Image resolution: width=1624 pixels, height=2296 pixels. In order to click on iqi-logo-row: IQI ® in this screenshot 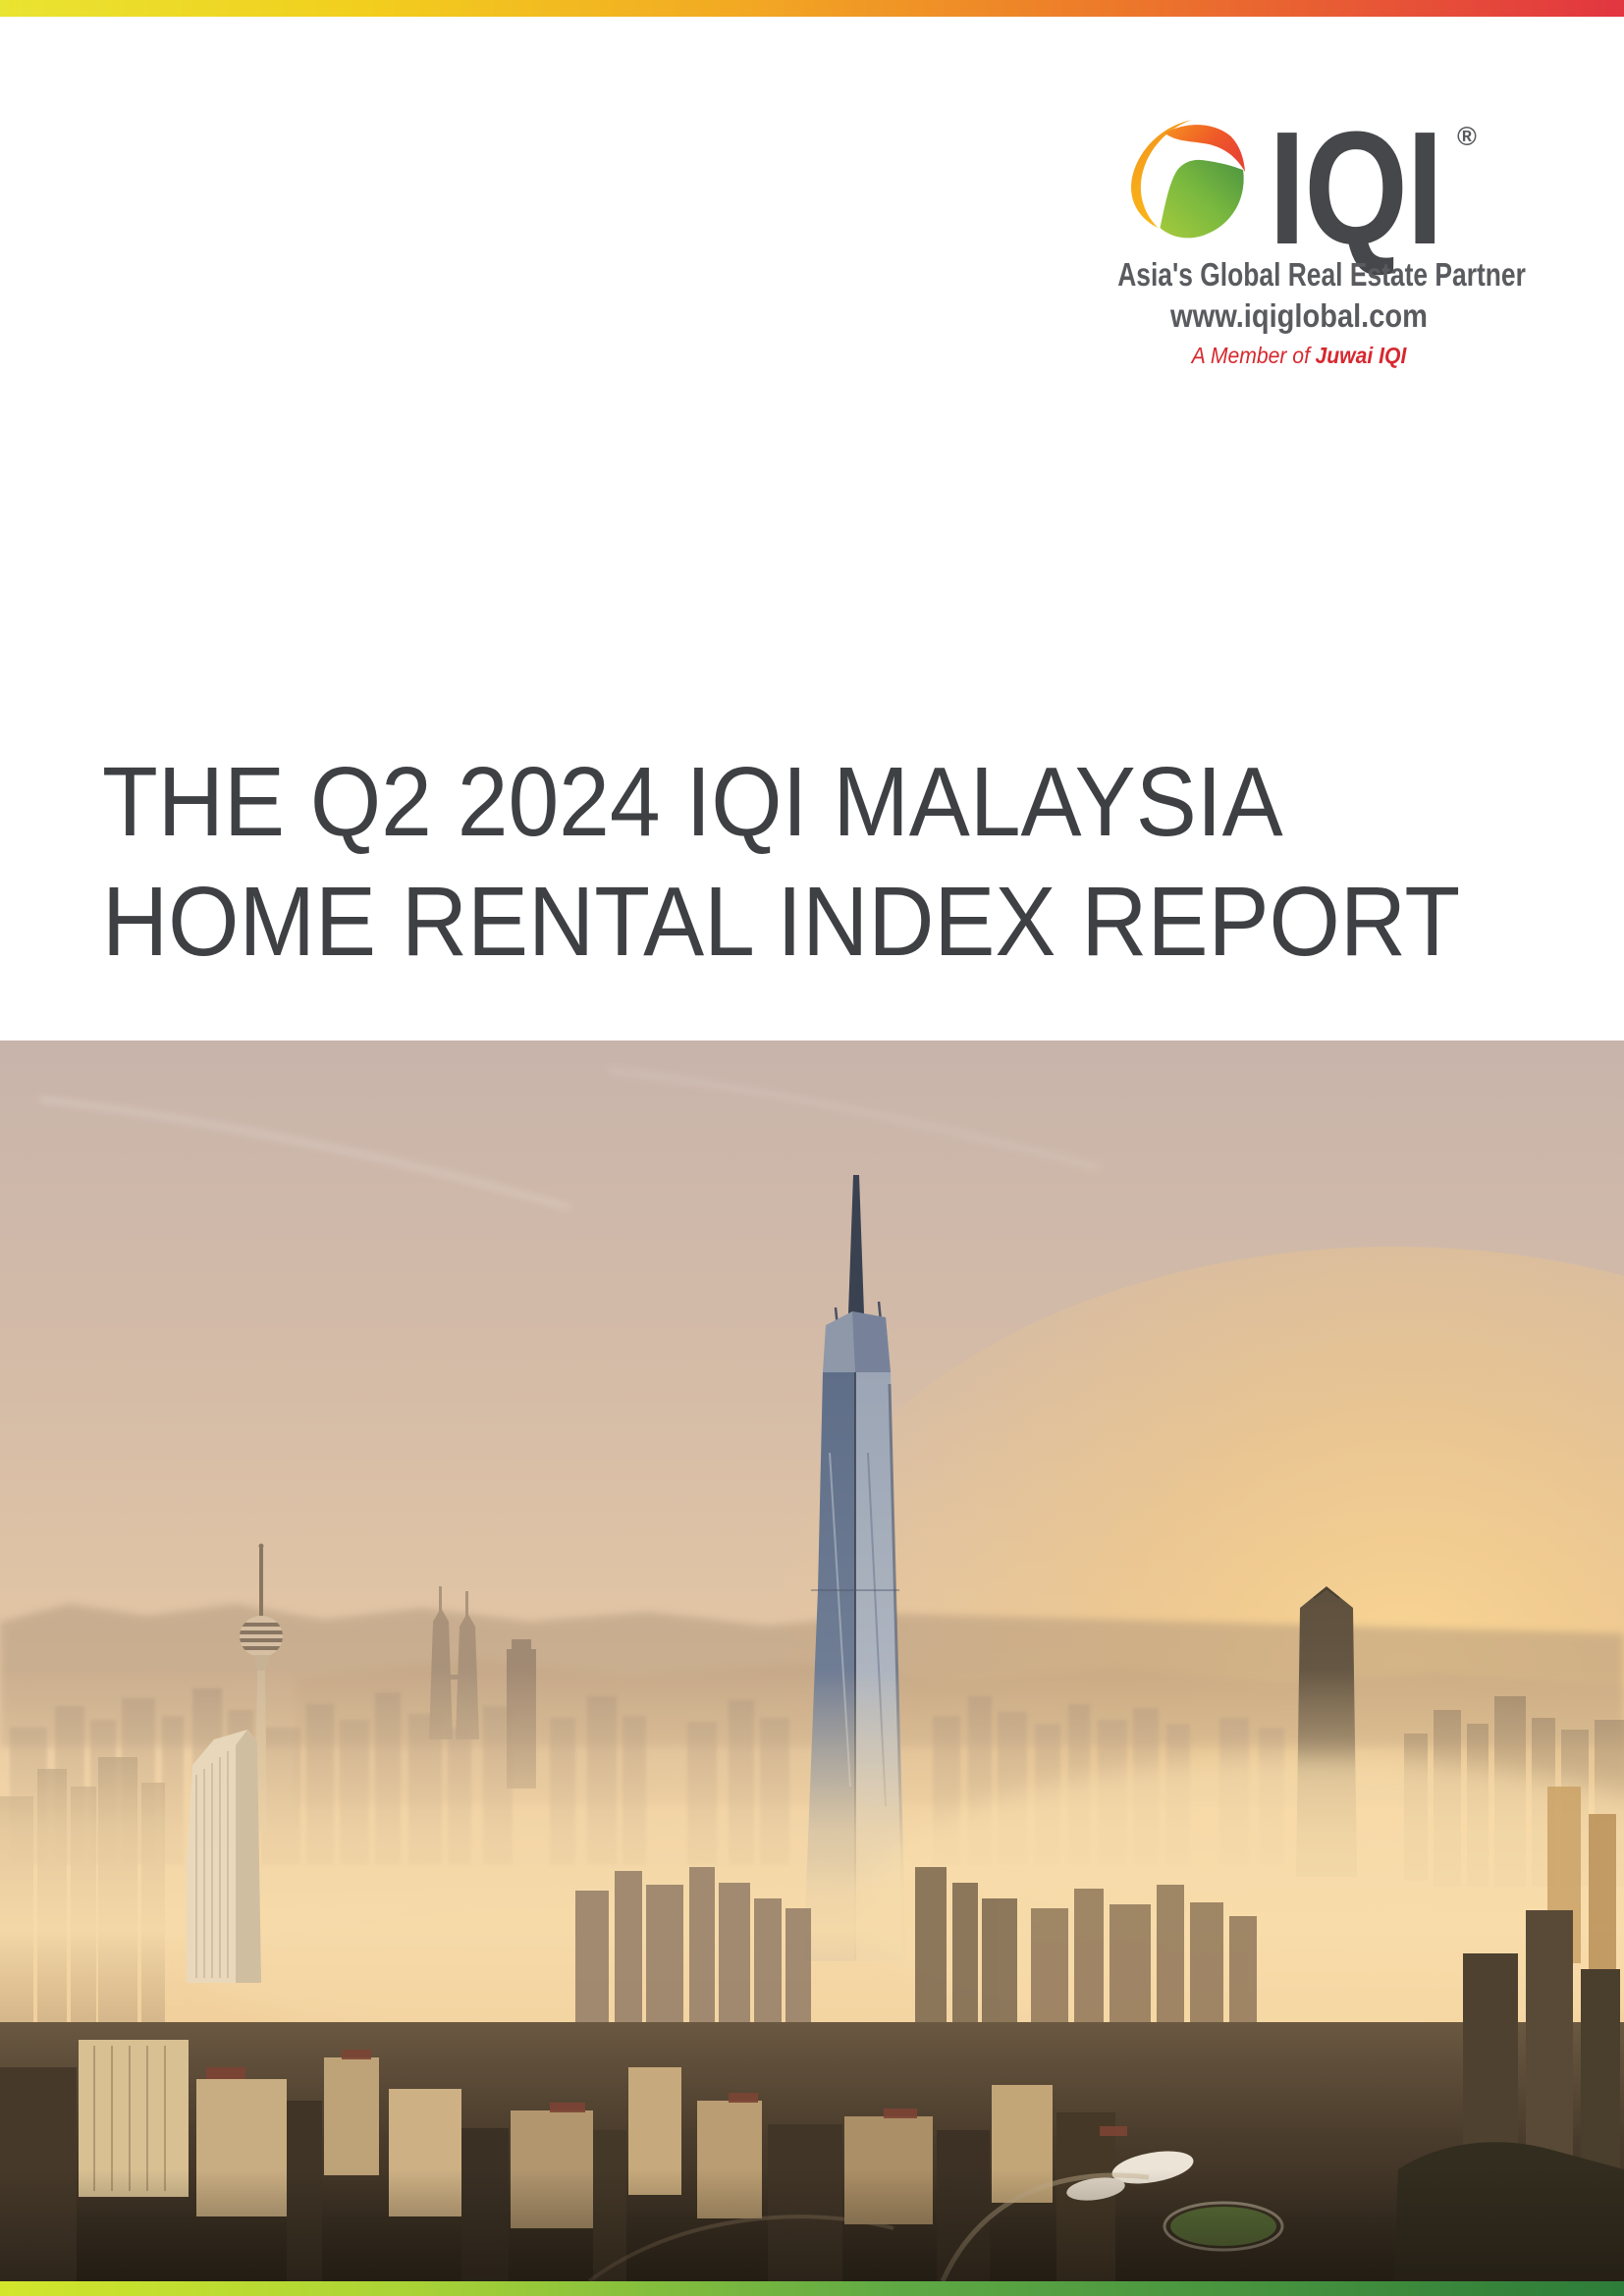, I will do `click(1299, 188)`.